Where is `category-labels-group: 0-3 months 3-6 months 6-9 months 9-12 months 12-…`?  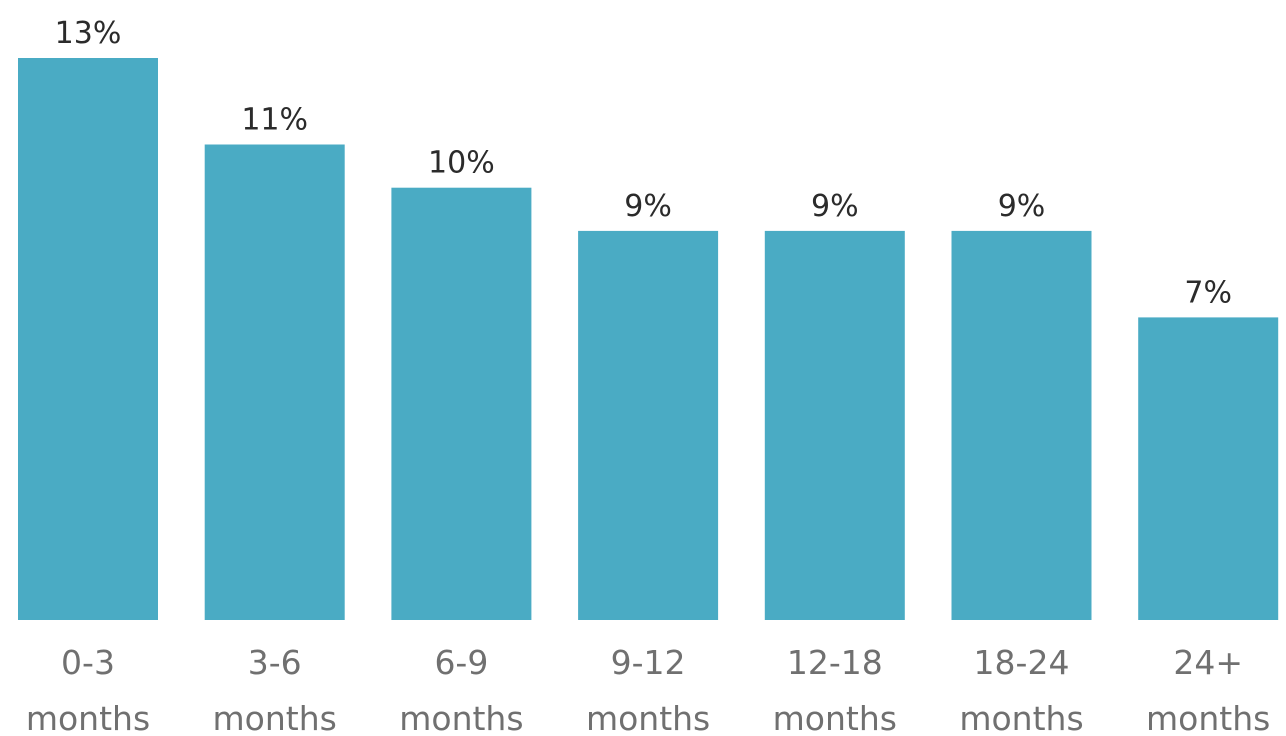 category-labels-group: 0-3 months 3-6 months 6-9 months 9-12 months 12-… is located at coordinates (648, 689).